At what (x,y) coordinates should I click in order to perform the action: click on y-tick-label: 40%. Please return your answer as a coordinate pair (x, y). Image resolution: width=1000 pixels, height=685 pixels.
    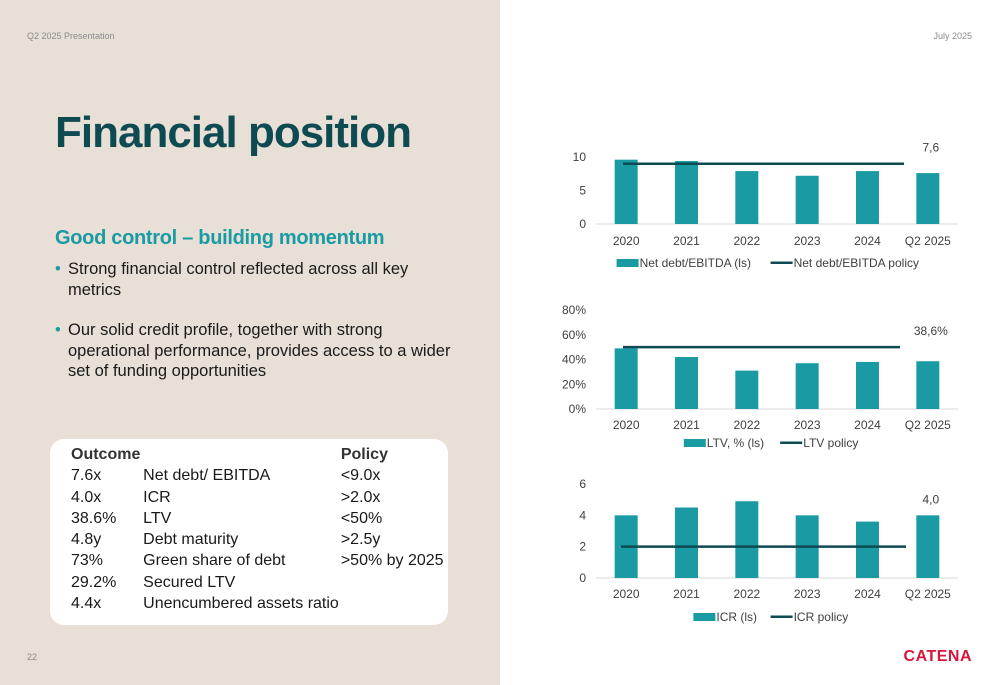
    Looking at the image, I should click on (574, 360).